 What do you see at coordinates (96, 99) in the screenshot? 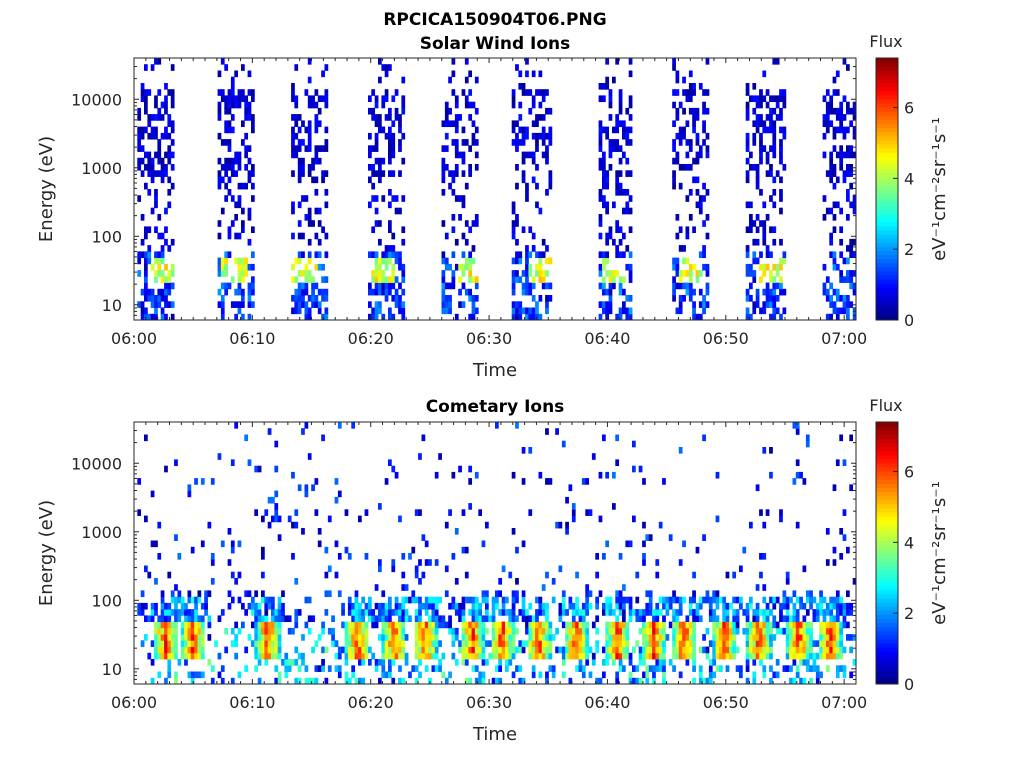
I see `y-tick-label: 10000` at bounding box center [96, 99].